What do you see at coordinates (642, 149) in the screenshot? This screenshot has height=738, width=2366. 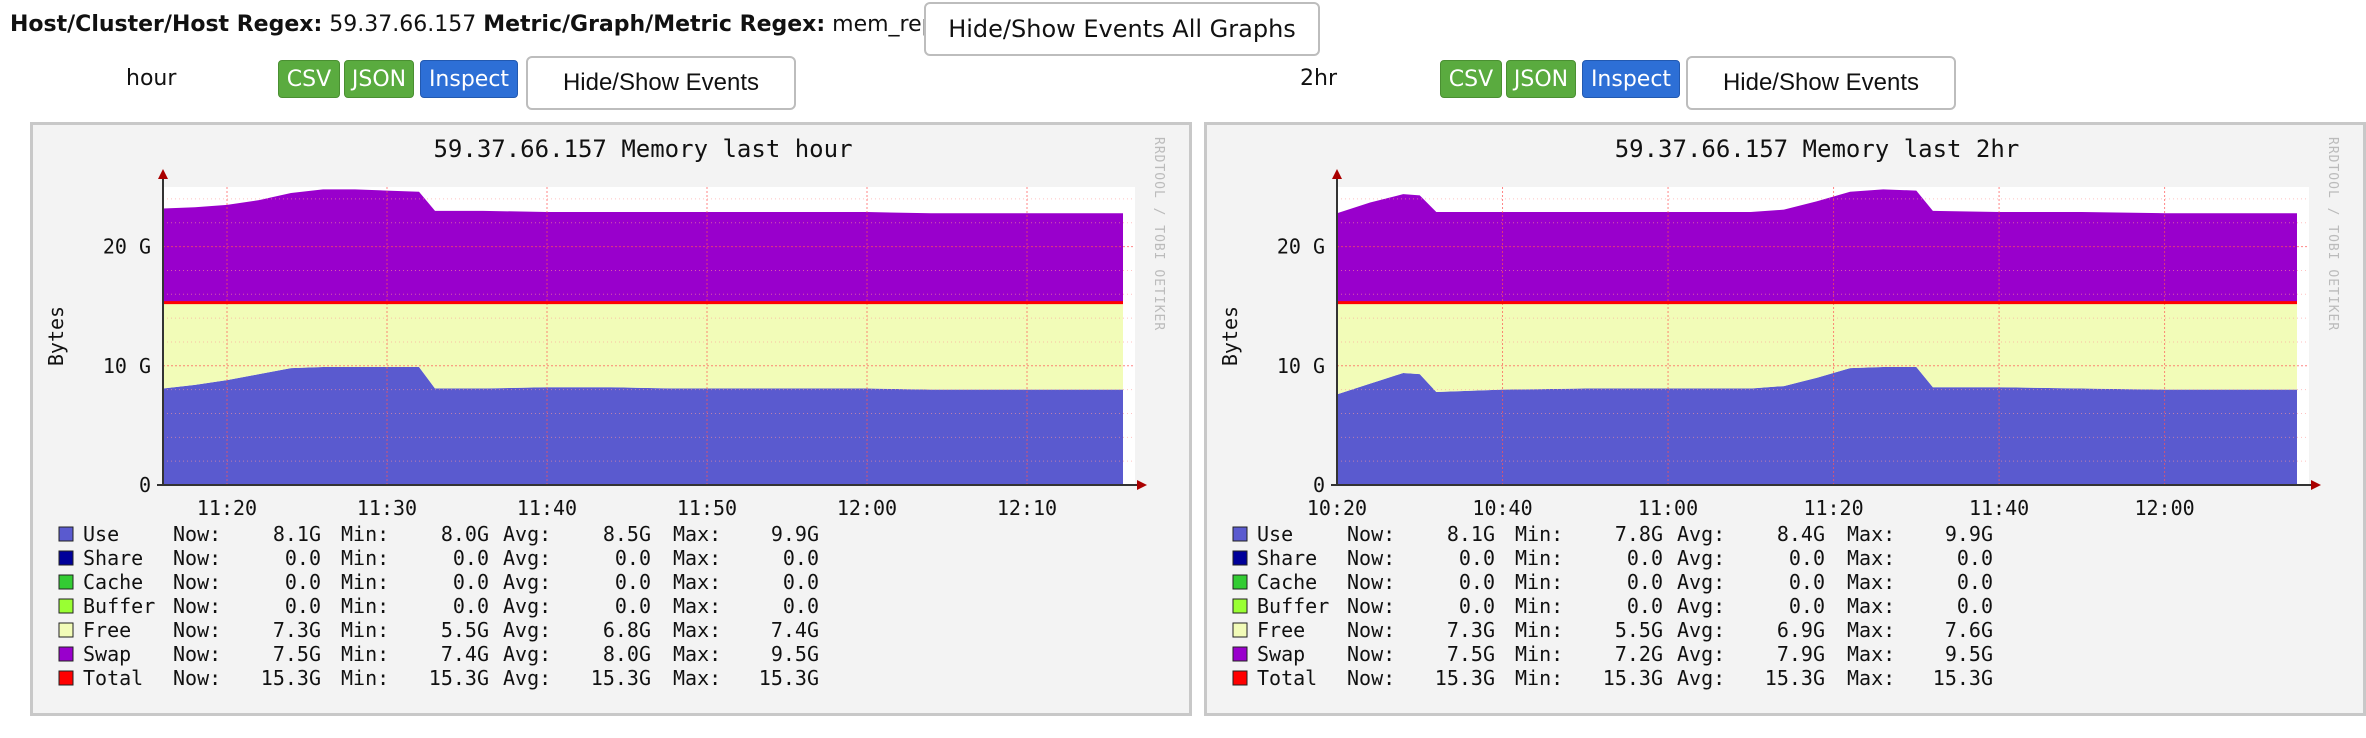 I see `chart-title: 59.37.66.157 Memory last hour` at bounding box center [642, 149].